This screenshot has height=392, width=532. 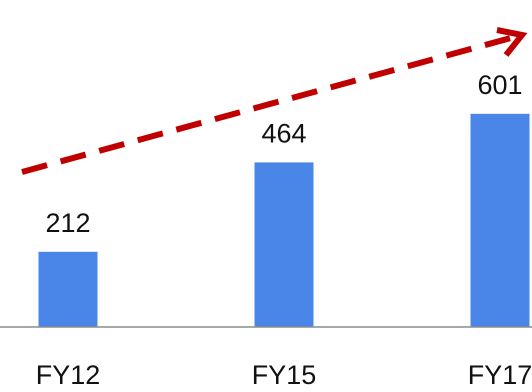 What do you see at coordinates (284, 375) in the screenshot?
I see `x-tick-fy15: FY15` at bounding box center [284, 375].